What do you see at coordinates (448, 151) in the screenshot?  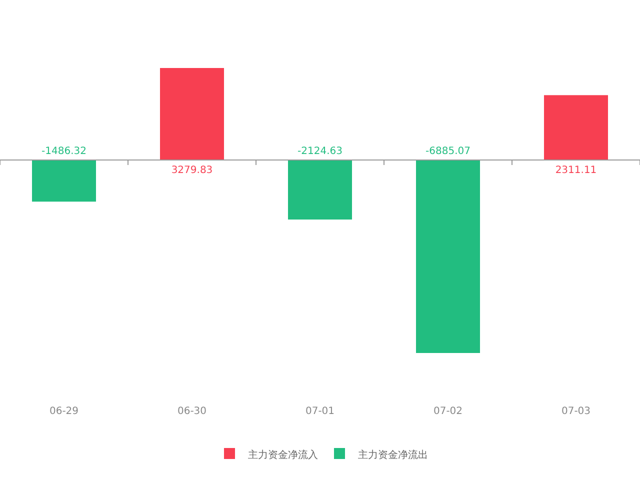 I see `data-label: -6885.07` at bounding box center [448, 151].